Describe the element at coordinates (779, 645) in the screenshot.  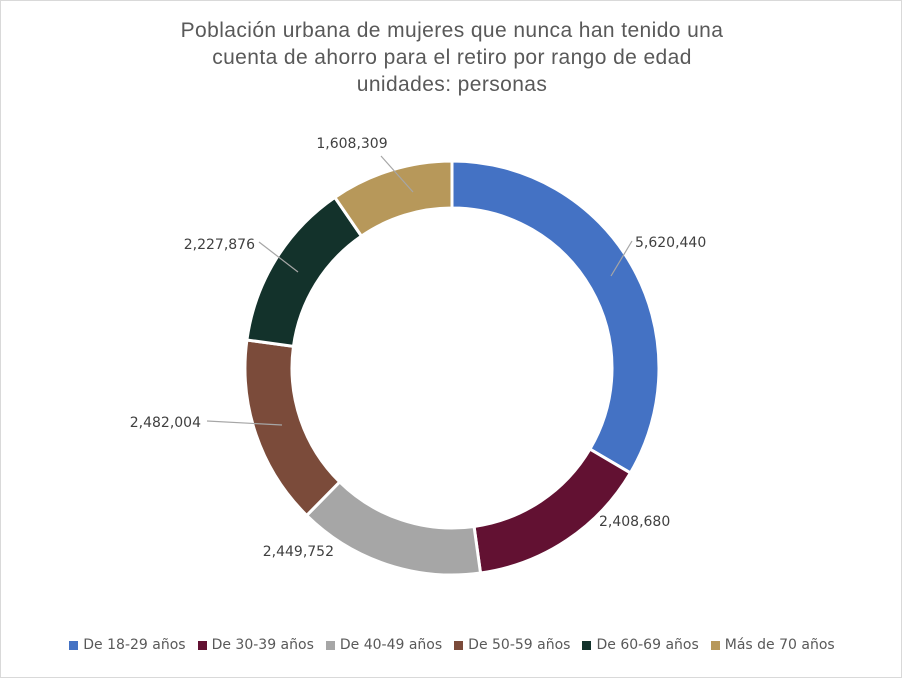
I see `legend-label-6: Más de 70 años` at that location.